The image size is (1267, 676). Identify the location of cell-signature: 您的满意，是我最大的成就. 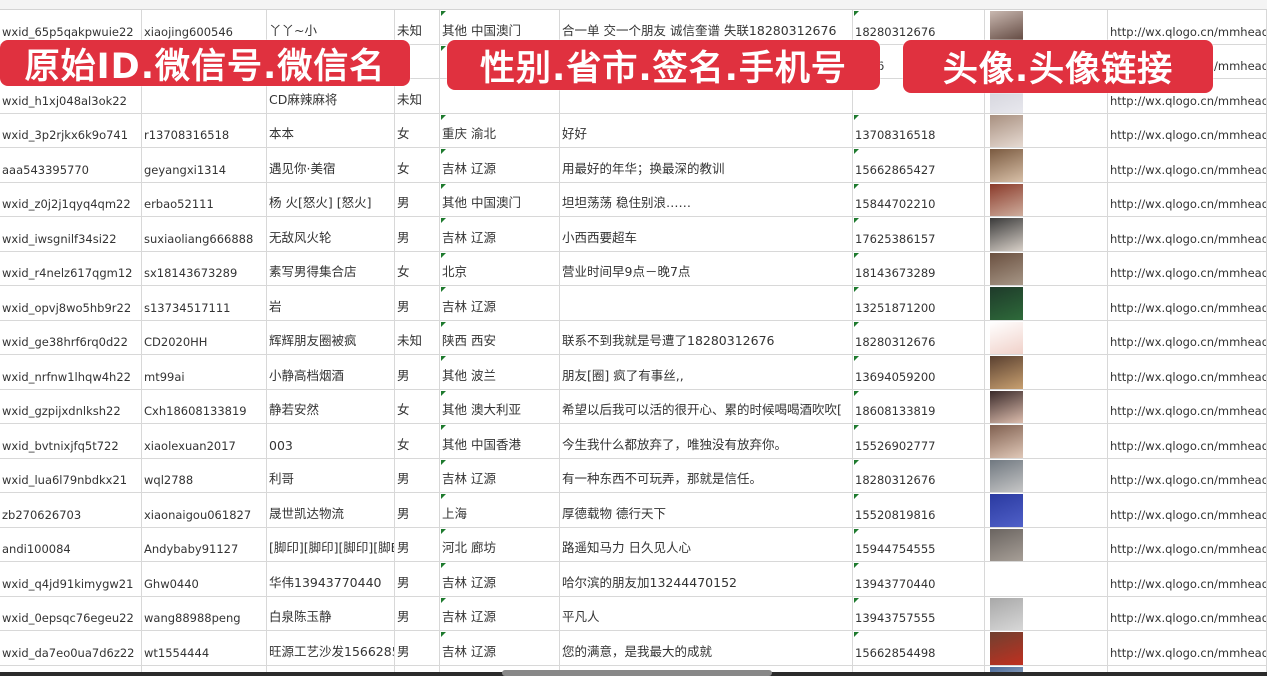
(706, 648).